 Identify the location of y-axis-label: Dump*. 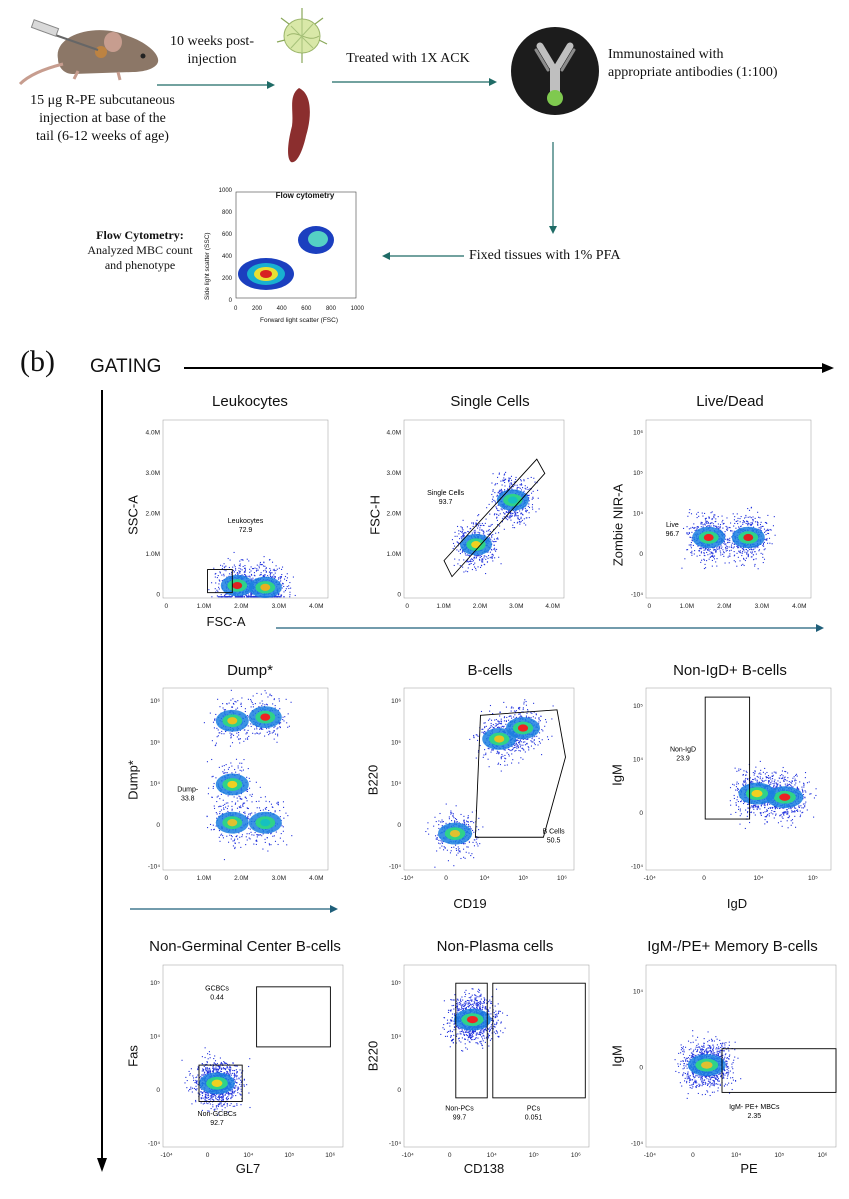
(133, 780).